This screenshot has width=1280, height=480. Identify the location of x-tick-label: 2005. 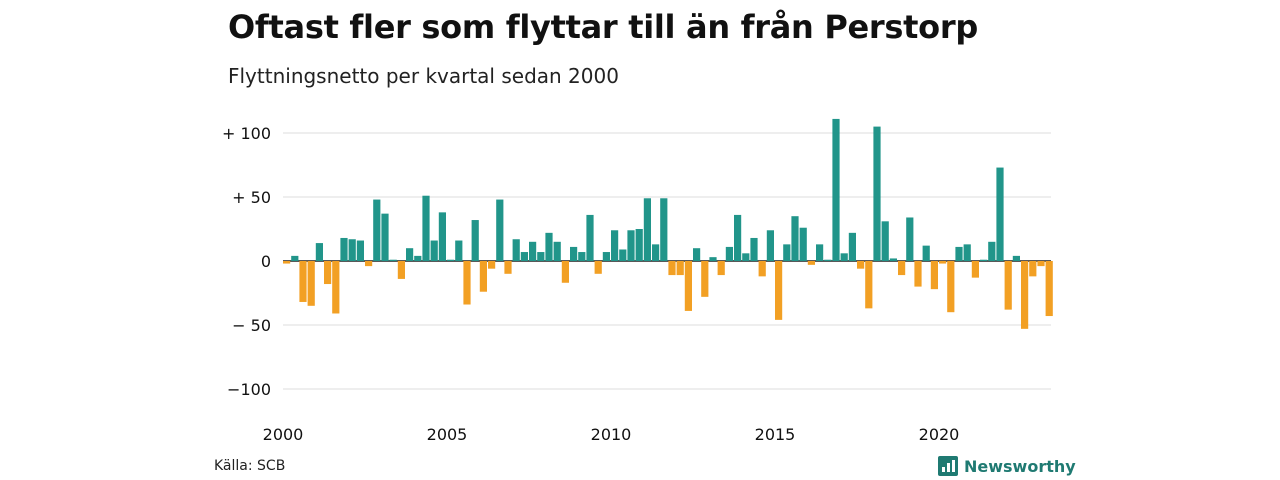
(447, 434).